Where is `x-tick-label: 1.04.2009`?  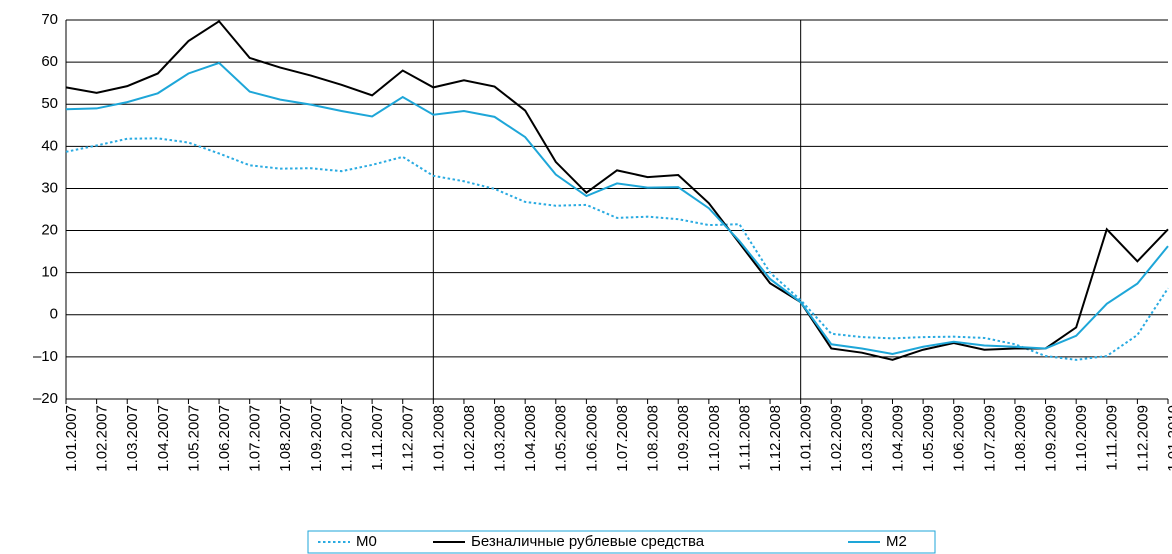
x-tick-label: 1.04.2009 is located at coordinates (897, 438).